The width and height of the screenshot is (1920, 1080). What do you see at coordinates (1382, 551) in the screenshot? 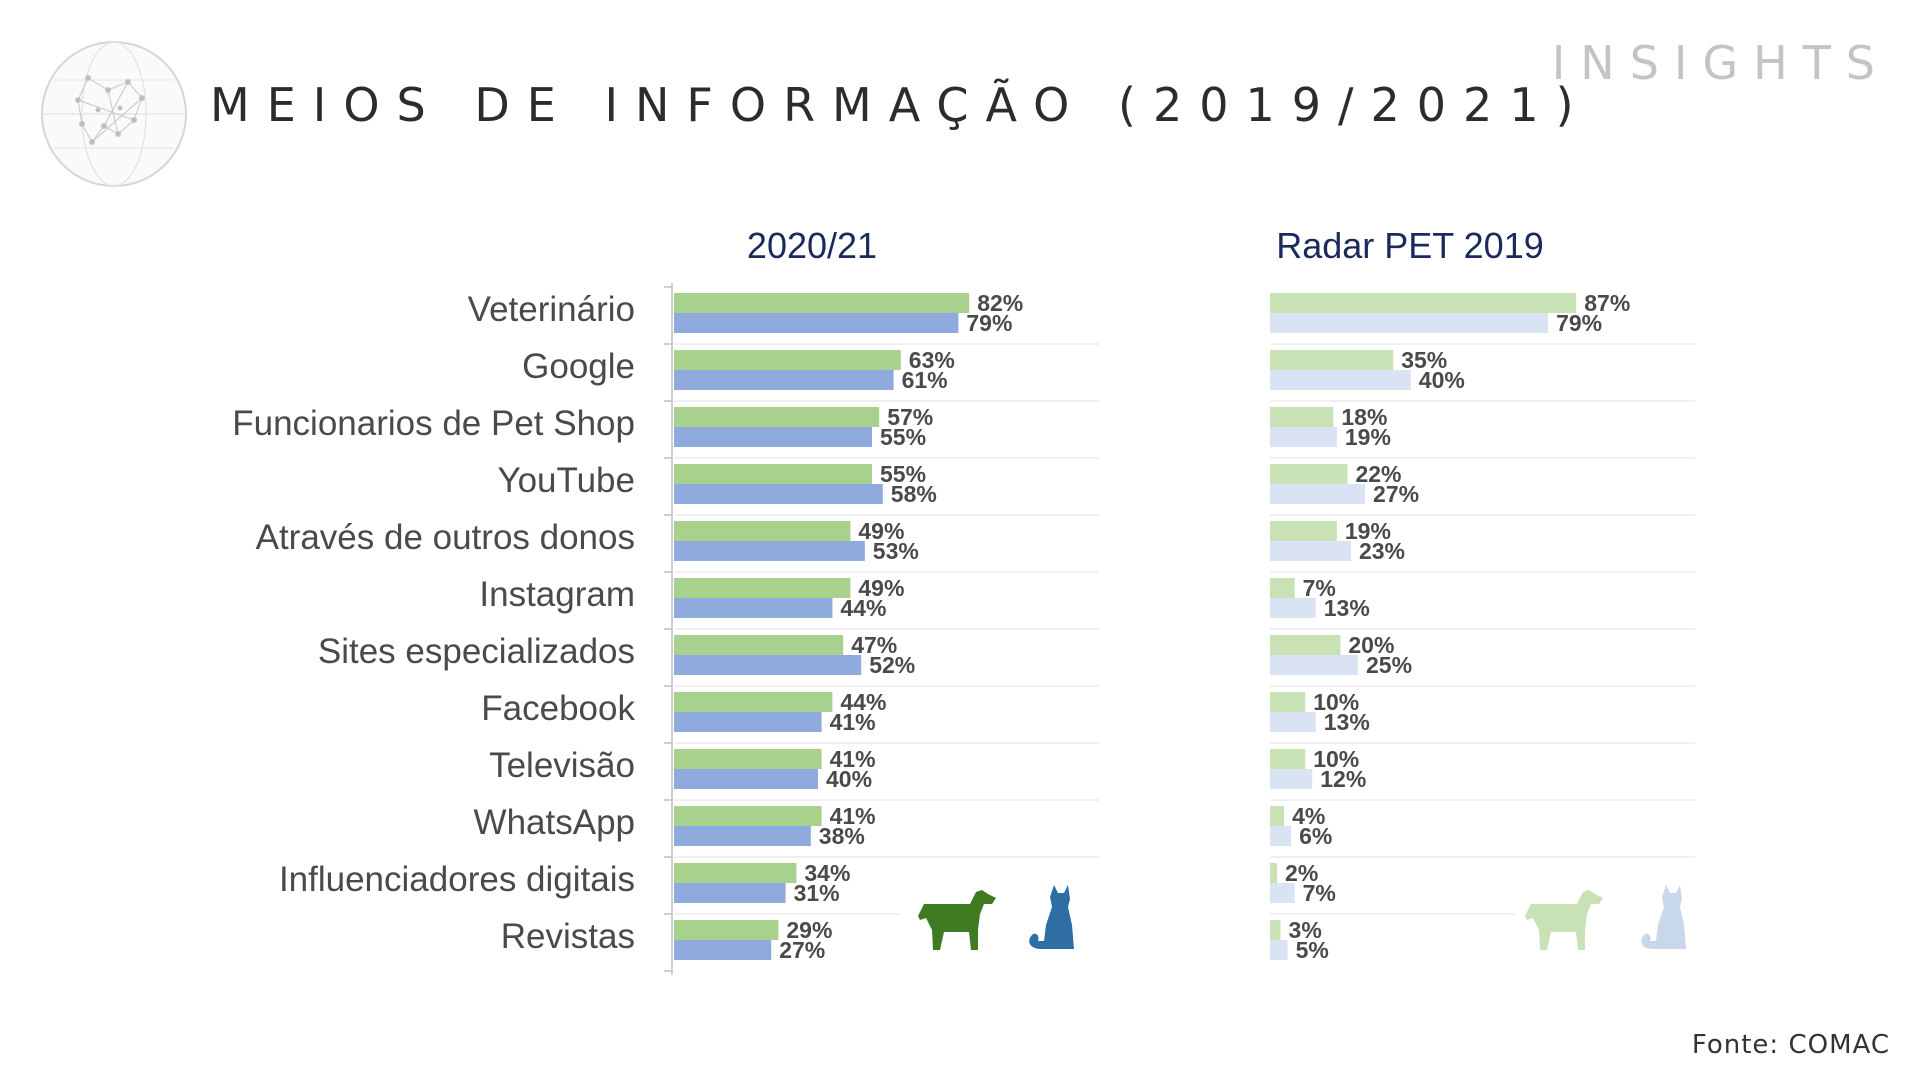
I see `data-label: 23%` at bounding box center [1382, 551].